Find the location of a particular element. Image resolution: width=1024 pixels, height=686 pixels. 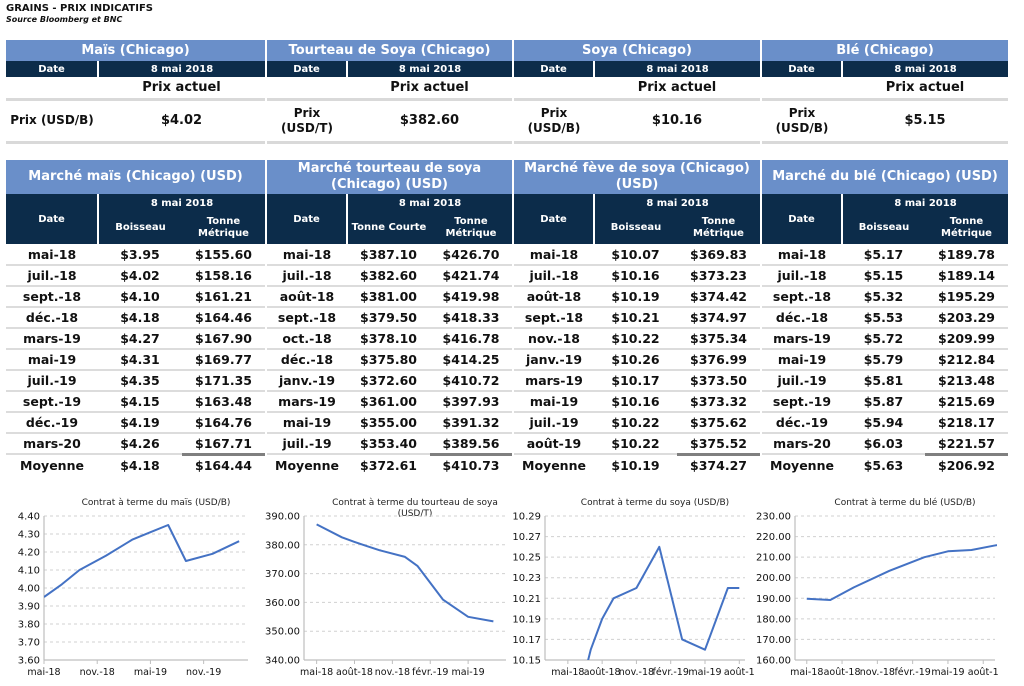

x-tick-label: août-1 is located at coordinates (739, 672).